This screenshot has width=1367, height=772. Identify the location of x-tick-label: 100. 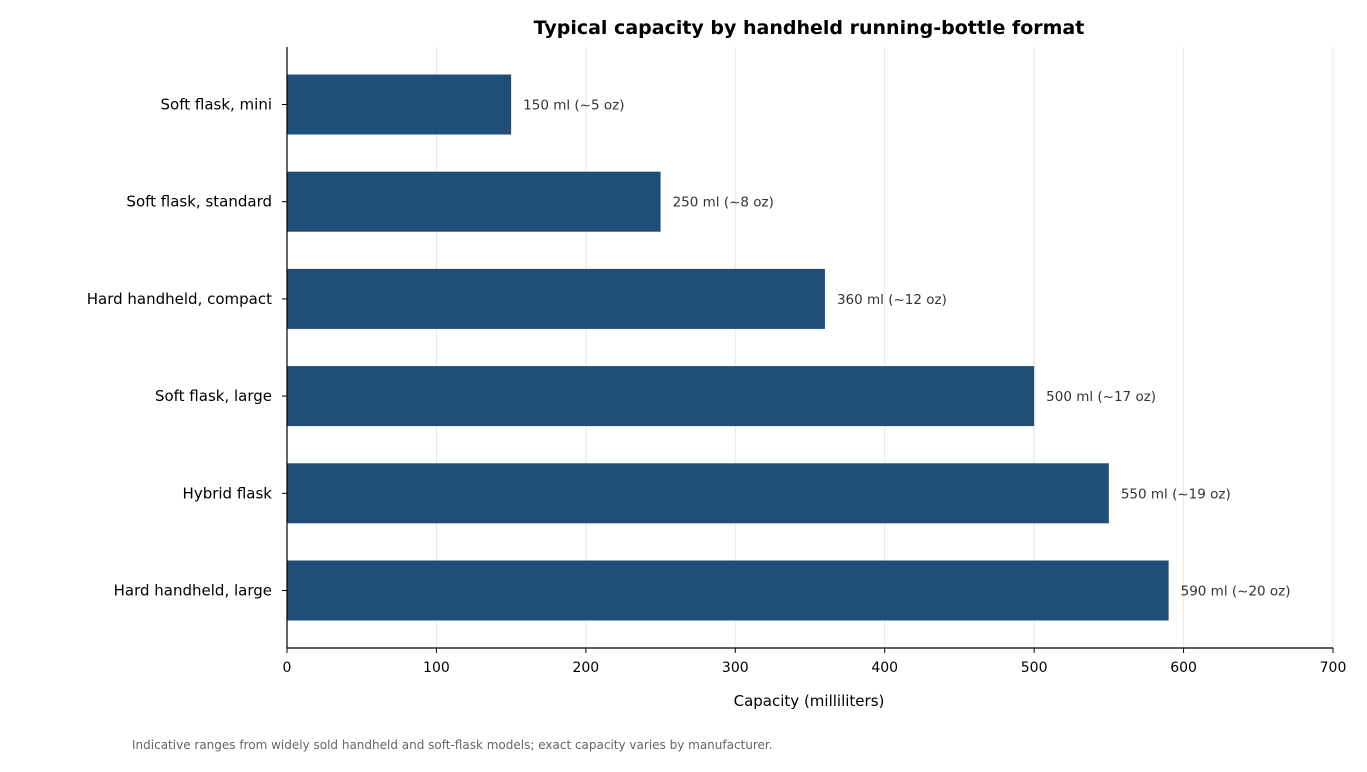
(436, 668).